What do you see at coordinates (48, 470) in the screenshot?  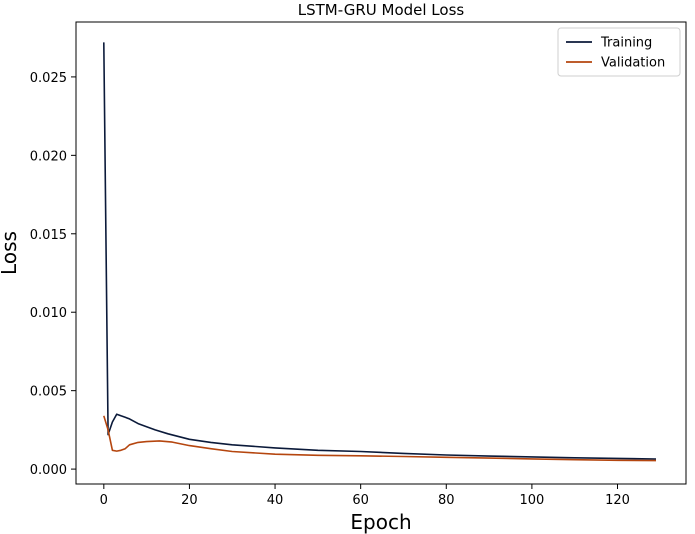 I see `y-tick-label: 0.000` at bounding box center [48, 470].